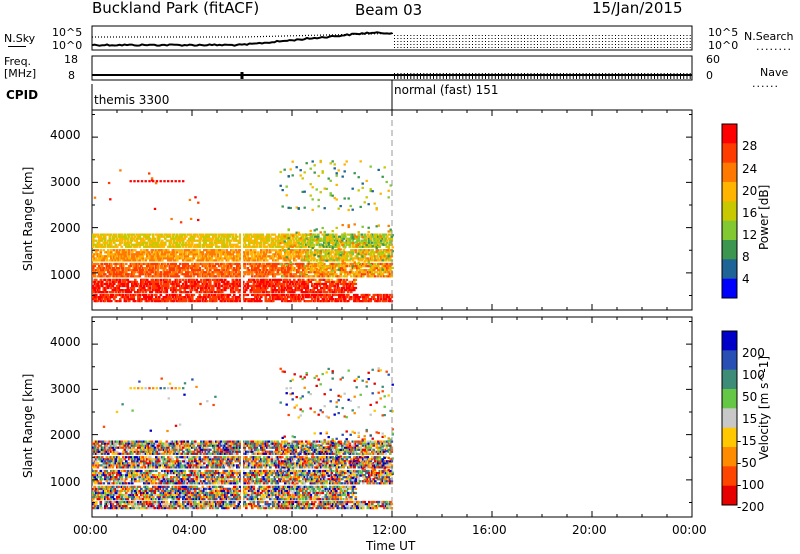 The height and width of the screenshot is (554, 800). What do you see at coordinates (65, 342) in the screenshot?
I see `velocity-ytick-4000: 4000` at bounding box center [65, 342].